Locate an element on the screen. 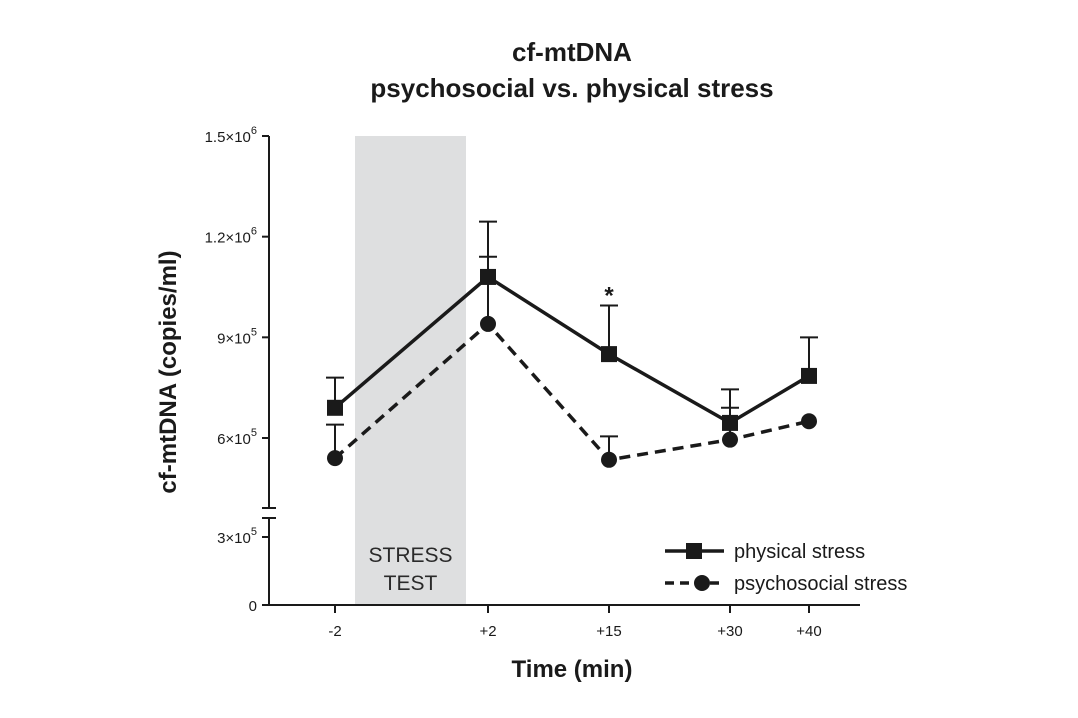 This screenshot has height=718, width=1078. x-tick-label: +15 is located at coordinates (608, 631).